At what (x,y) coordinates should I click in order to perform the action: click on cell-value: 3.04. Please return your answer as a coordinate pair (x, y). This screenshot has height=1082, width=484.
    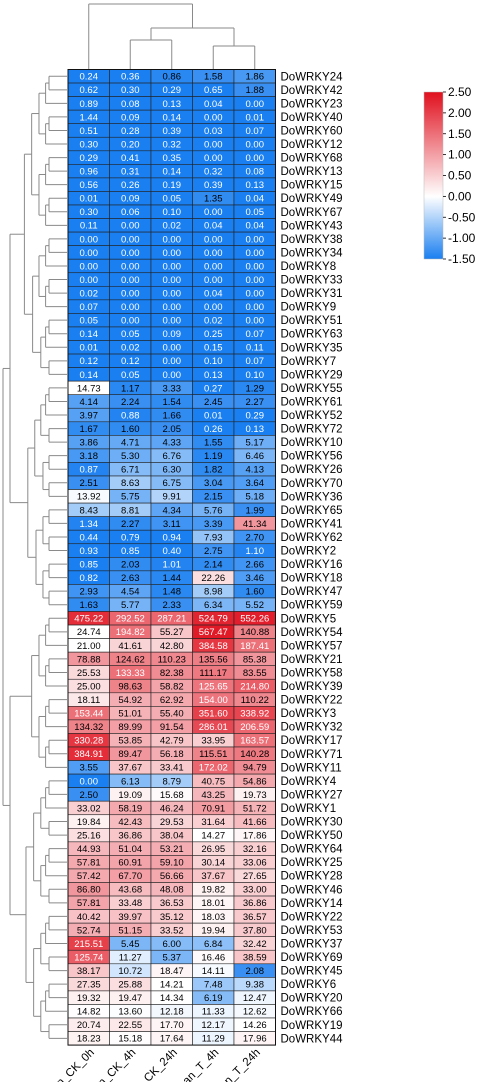
    Looking at the image, I should click on (213, 483).